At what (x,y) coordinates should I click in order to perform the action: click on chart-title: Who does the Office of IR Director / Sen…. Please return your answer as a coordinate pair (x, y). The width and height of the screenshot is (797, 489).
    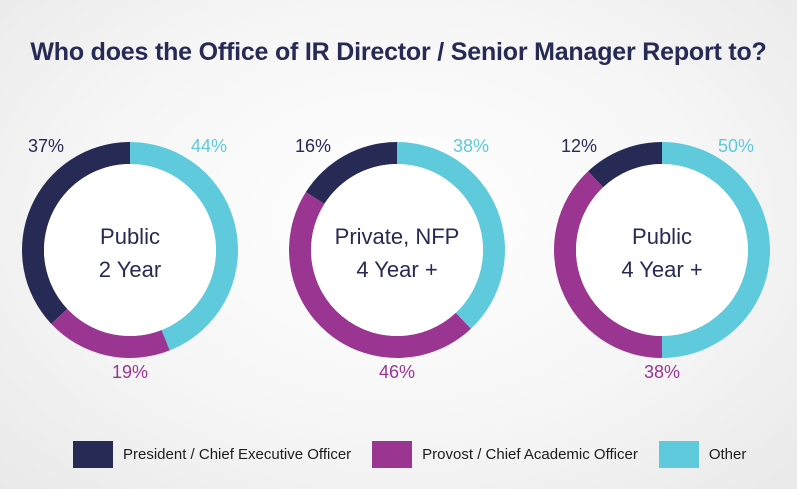
    Looking at the image, I should click on (398, 52).